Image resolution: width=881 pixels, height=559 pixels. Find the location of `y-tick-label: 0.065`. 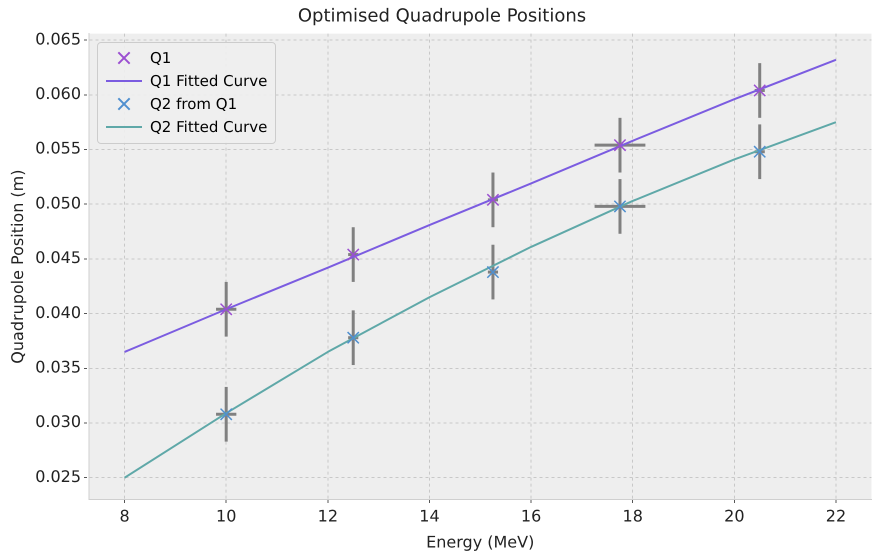

y-tick-label: 0.065 is located at coordinates (58, 38).